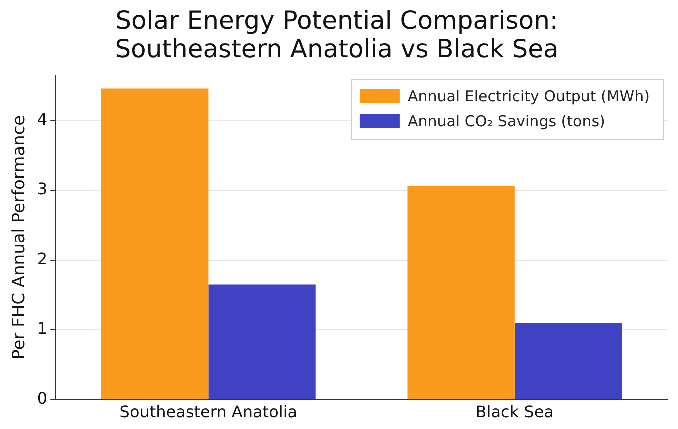 This screenshot has height=429, width=678. What do you see at coordinates (507, 121) in the screenshot?
I see `legend-label: Annual CO₂ Savings (tons)` at bounding box center [507, 121].